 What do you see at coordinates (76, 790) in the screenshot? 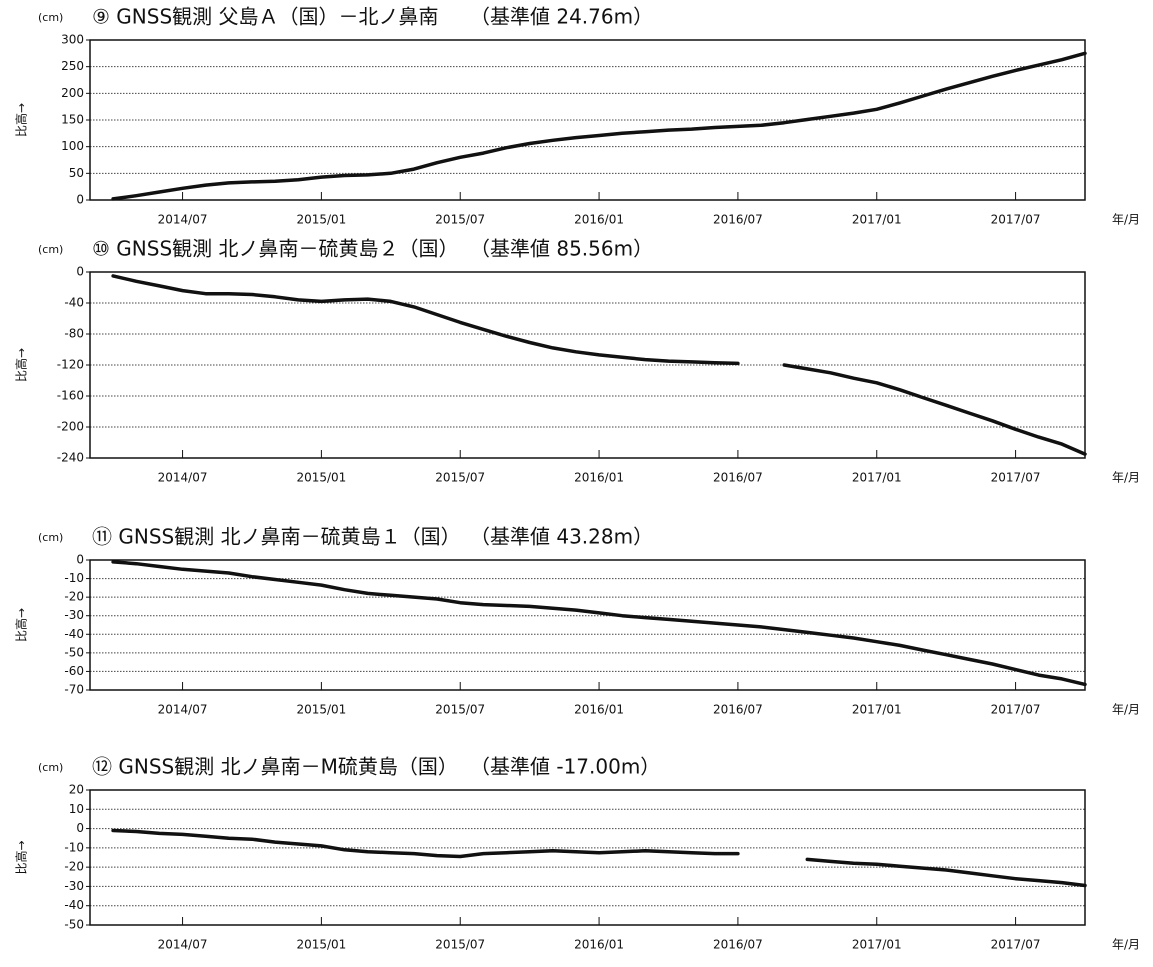
I see `y-tick-label: 20` at bounding box center [76, 790].